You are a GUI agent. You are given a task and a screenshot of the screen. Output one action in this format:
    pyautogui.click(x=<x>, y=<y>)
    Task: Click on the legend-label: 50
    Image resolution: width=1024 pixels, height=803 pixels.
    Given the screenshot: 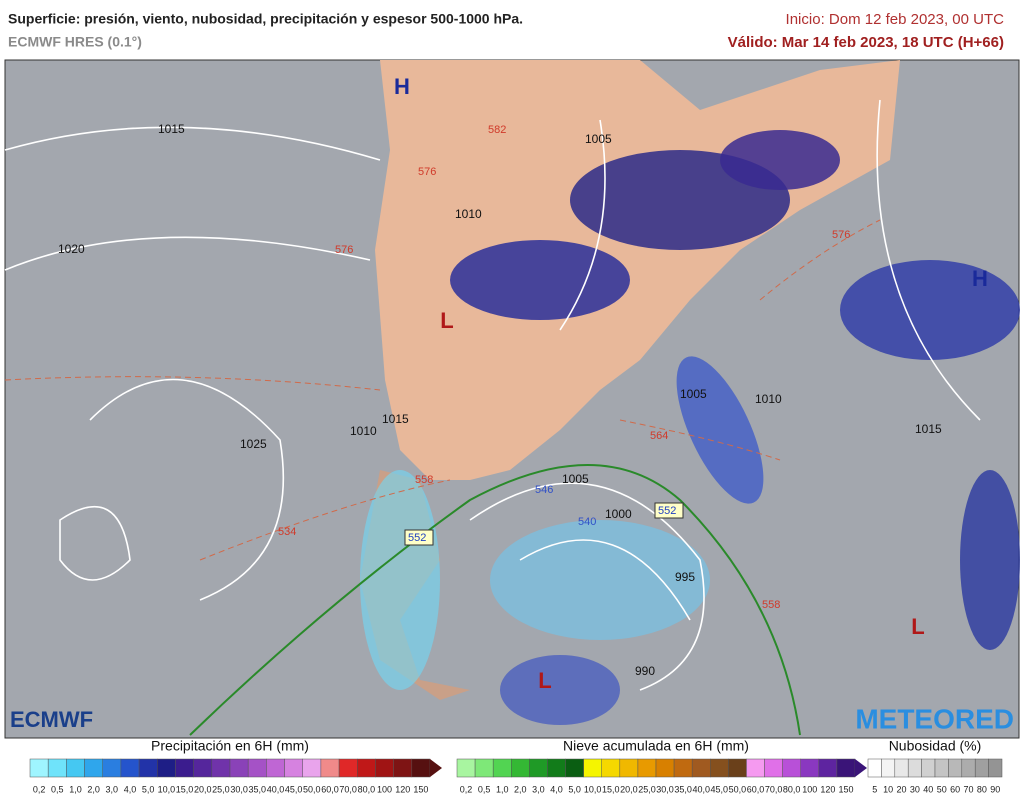 What is the action you would take?
    pyautogui.click(x=942, y=789)
    